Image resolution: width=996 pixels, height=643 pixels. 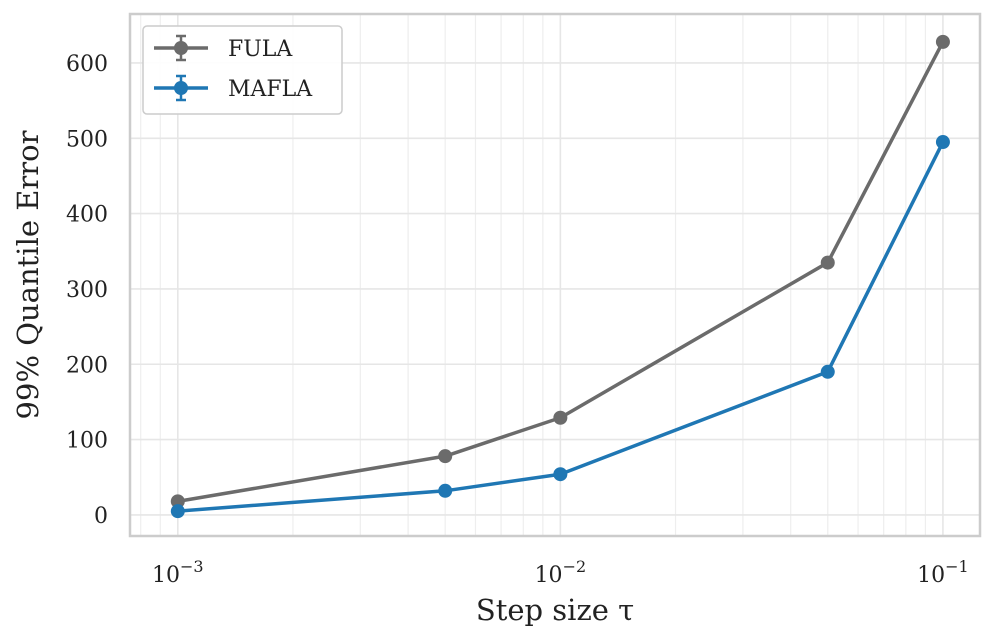 I want to click on y-axis-label: 99% Quantile Error, so click(x=28, y=274).